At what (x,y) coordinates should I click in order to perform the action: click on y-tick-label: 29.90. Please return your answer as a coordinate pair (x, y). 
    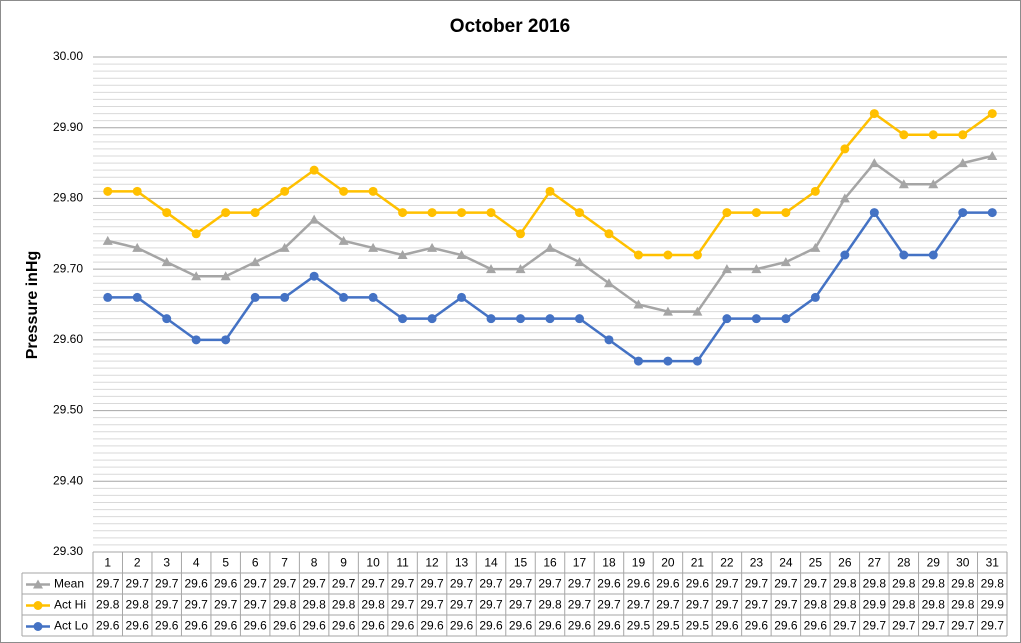
    Looking at the image, I should click on (68, 127).